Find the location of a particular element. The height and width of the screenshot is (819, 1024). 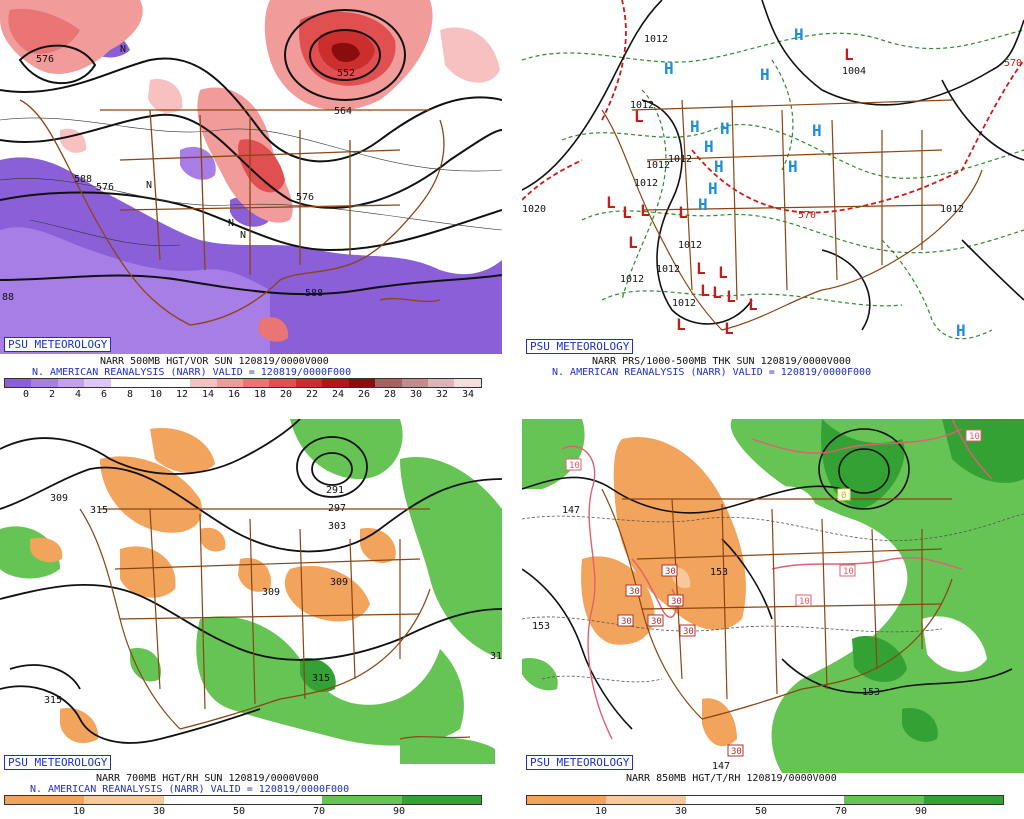

scale-tick: 28 is located at coordinates (390, 394).